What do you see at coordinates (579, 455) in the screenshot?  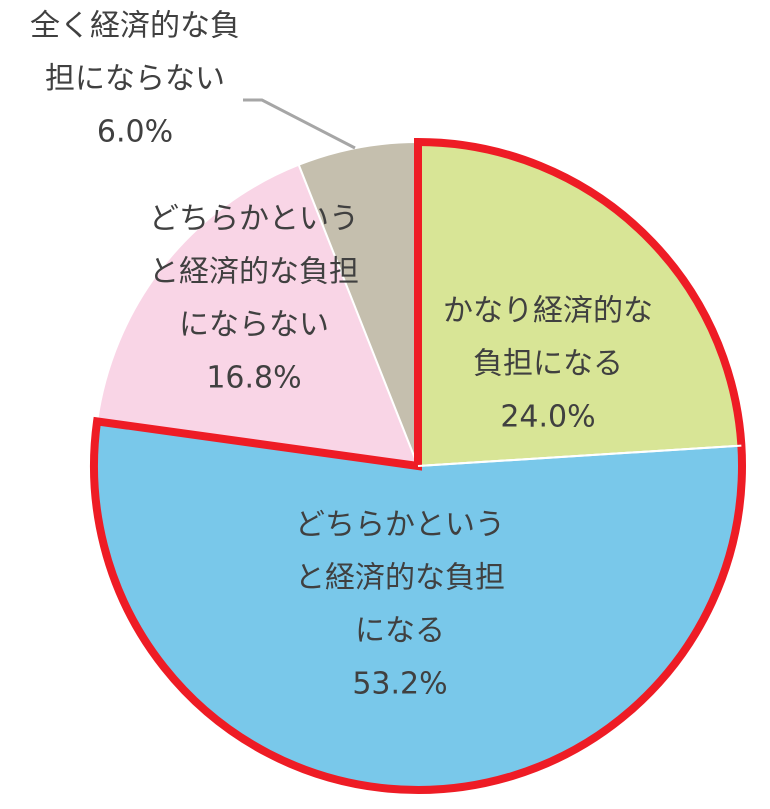 I see `highlight-divider` at bounding box center [579, 455].